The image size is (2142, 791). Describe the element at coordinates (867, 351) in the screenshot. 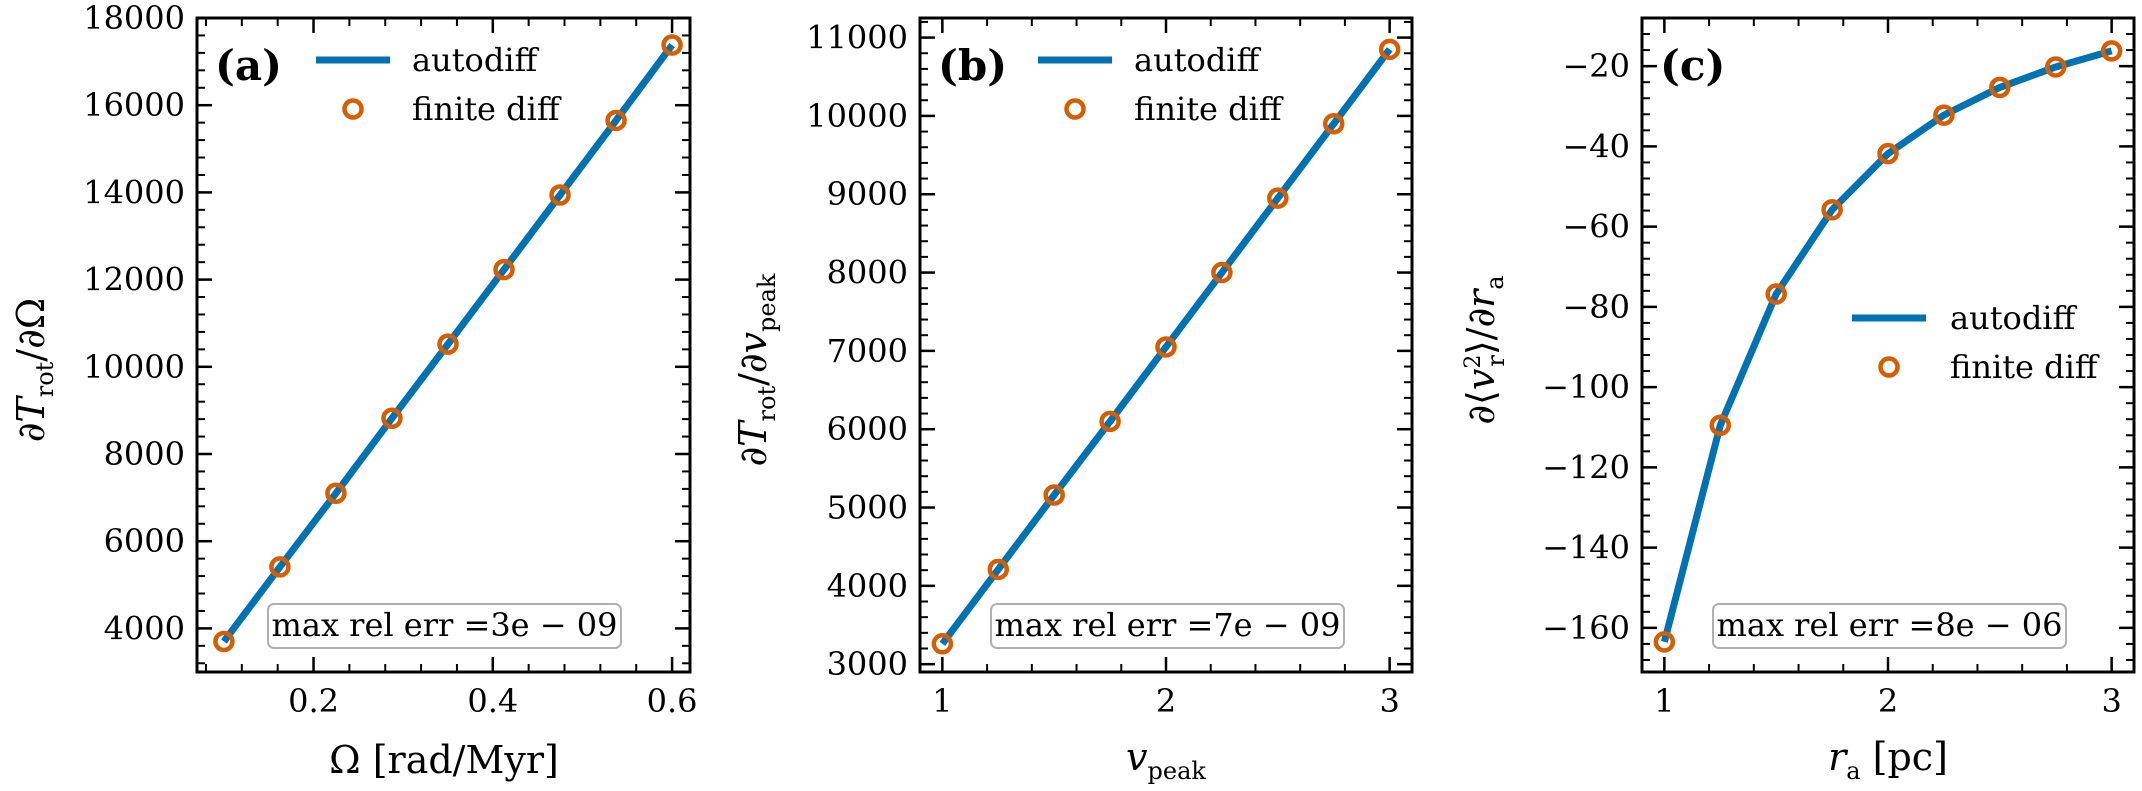

I see `y-tick-label: 7000` at that location.